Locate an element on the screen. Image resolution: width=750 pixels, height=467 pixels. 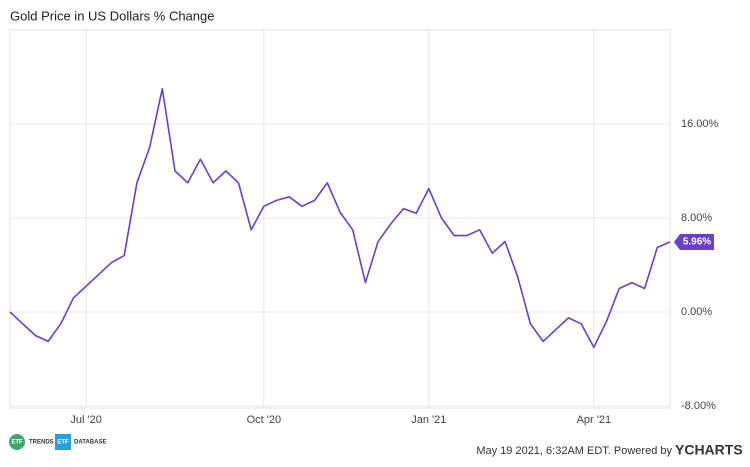
y-tick-label: 16.00% is located at coordinates (700, 124).